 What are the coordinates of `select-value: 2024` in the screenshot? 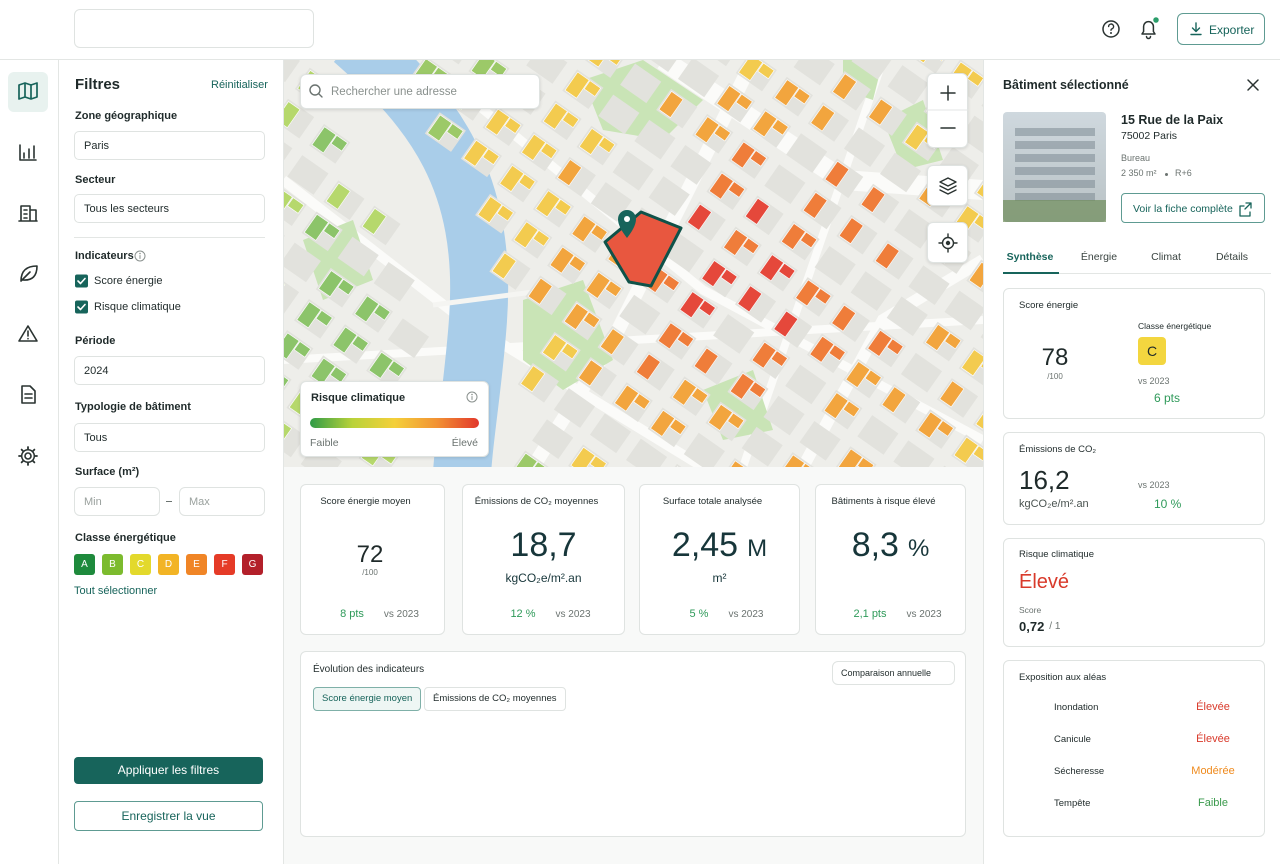 It's located at (96, 371).